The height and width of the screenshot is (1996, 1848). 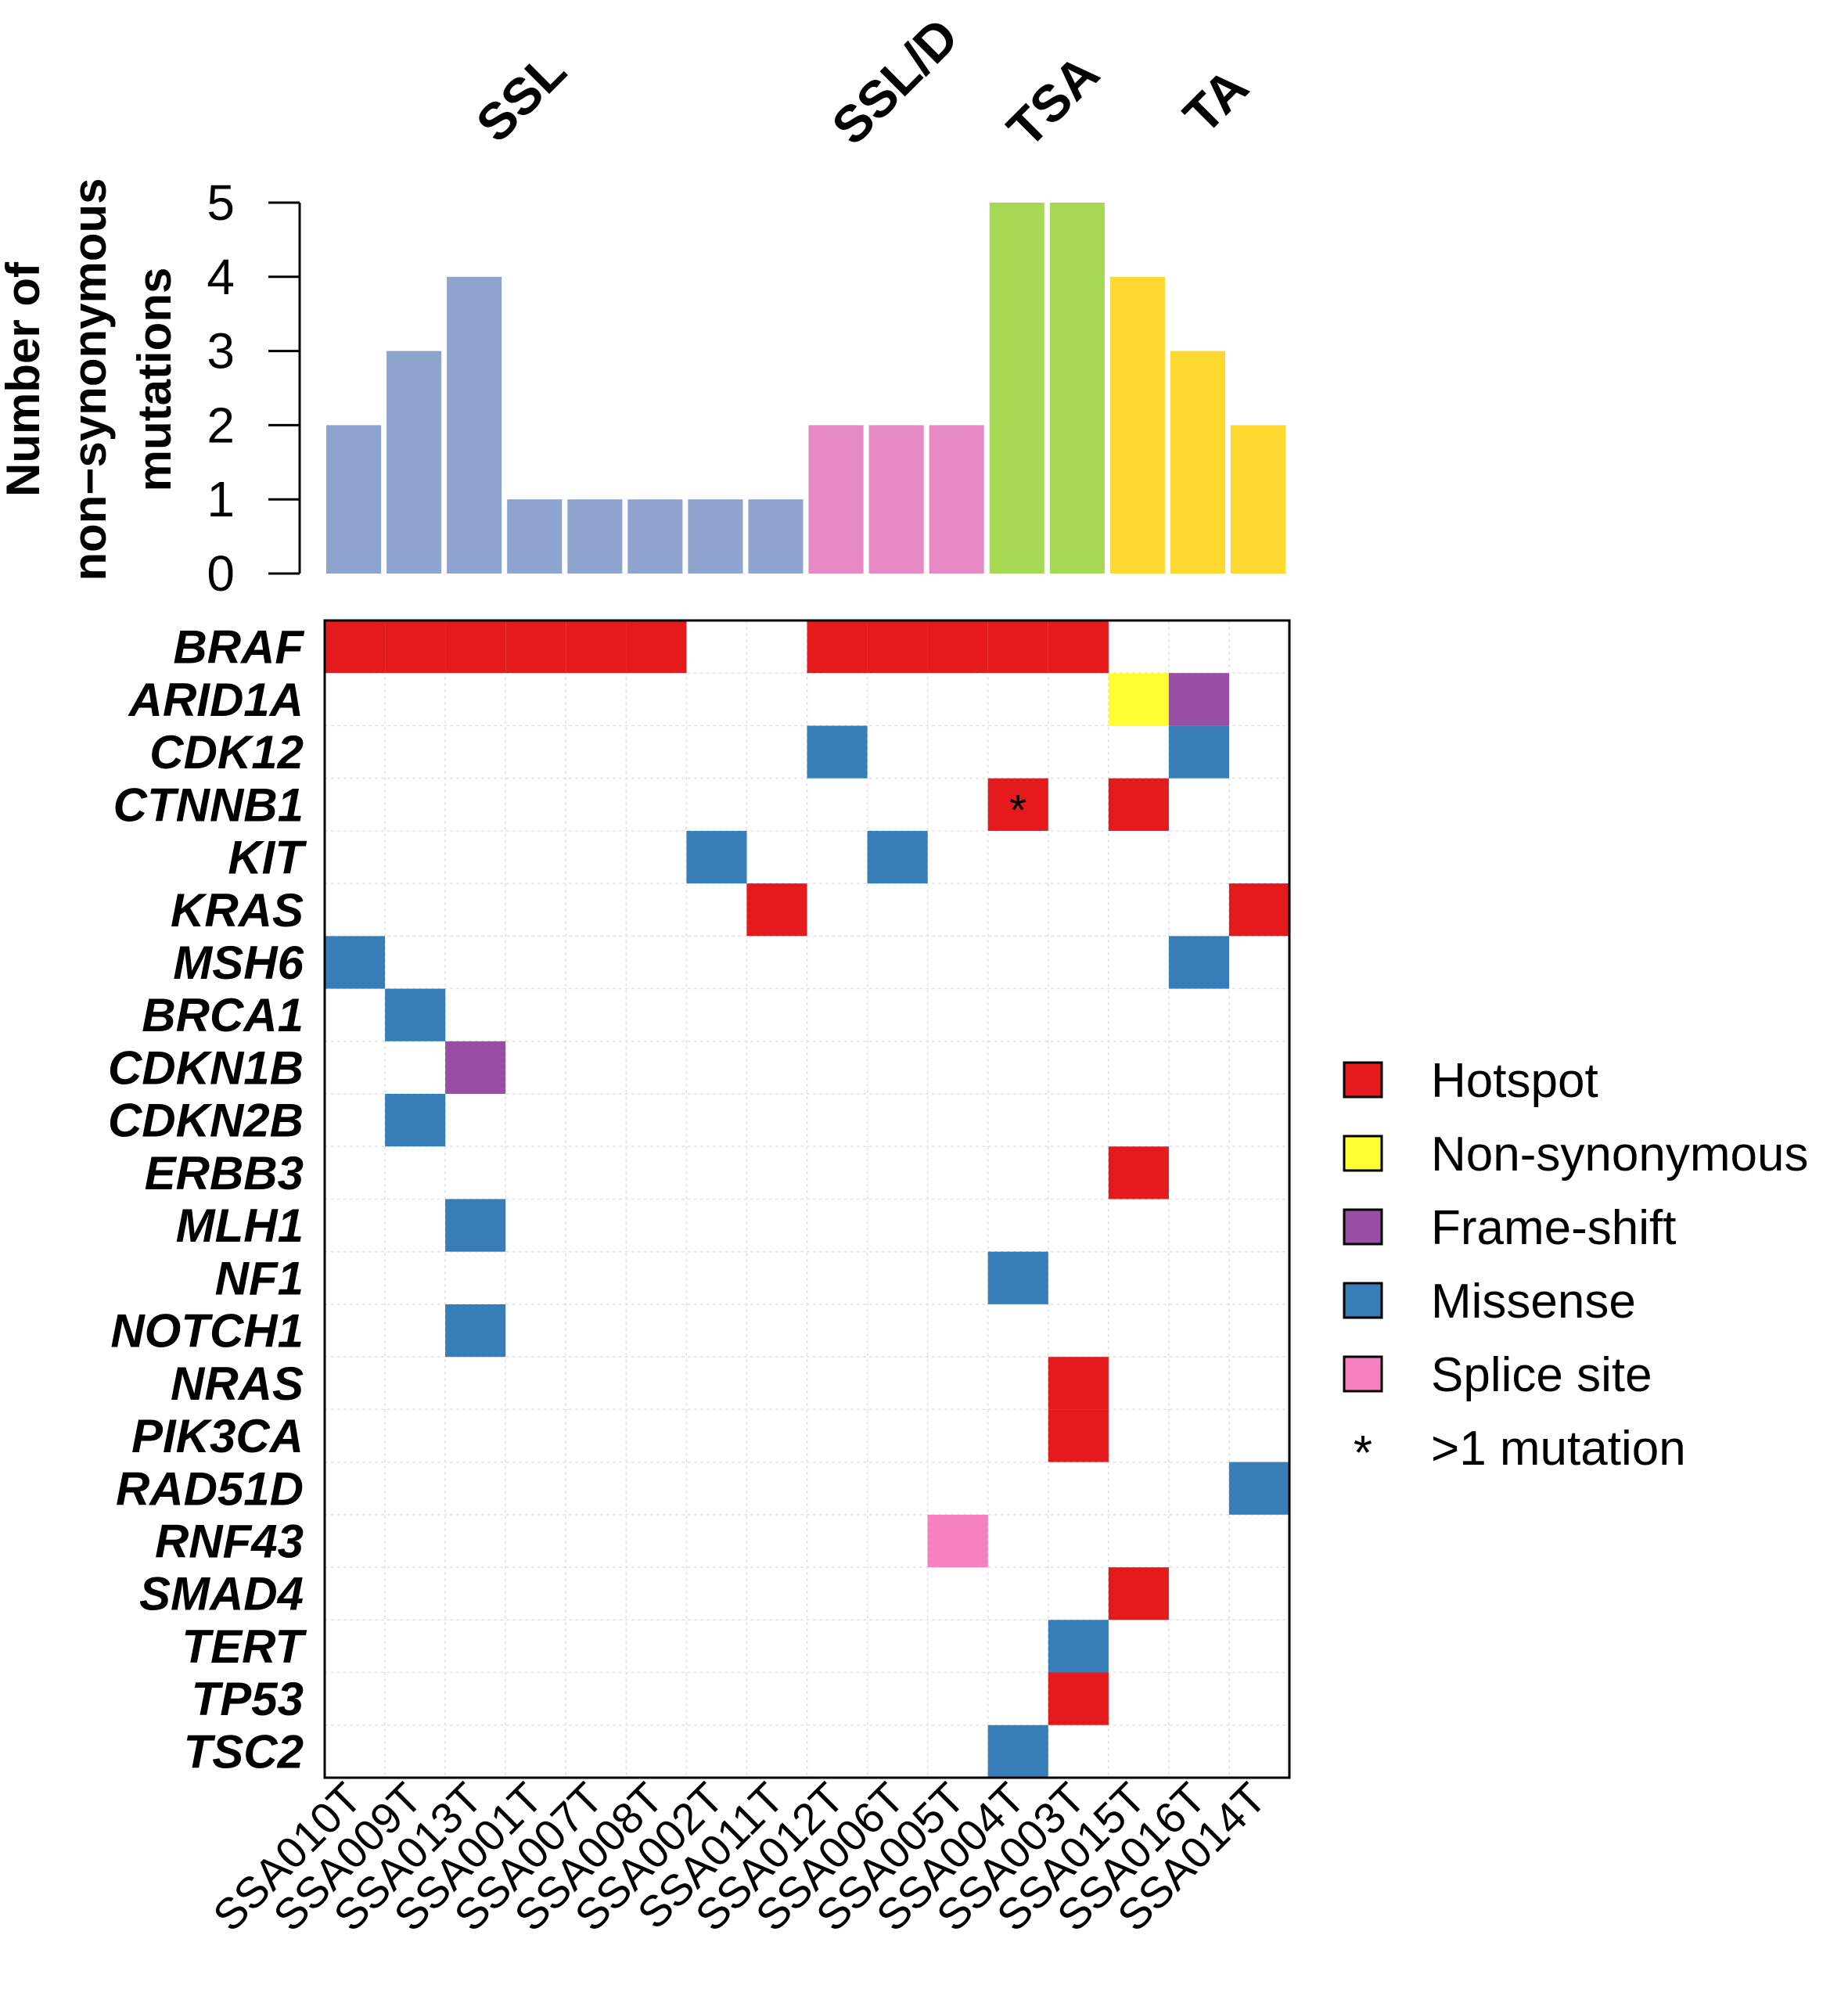 What do you see at coordinates (521, 97) in the screenshot?
I see `group-label-SSL: SSL` at bounding box center [521, 97].